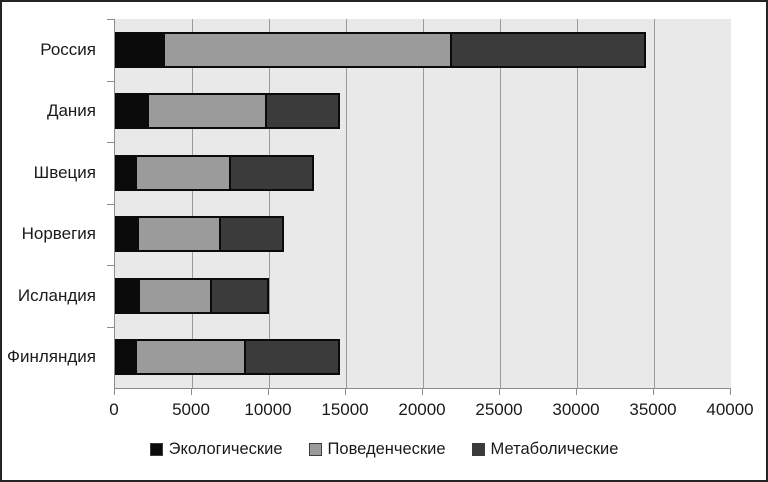 This screenshot has height=482, width=768. I want to click on legend: Экологические Поведенческие Метаболические, so click(384, 449).